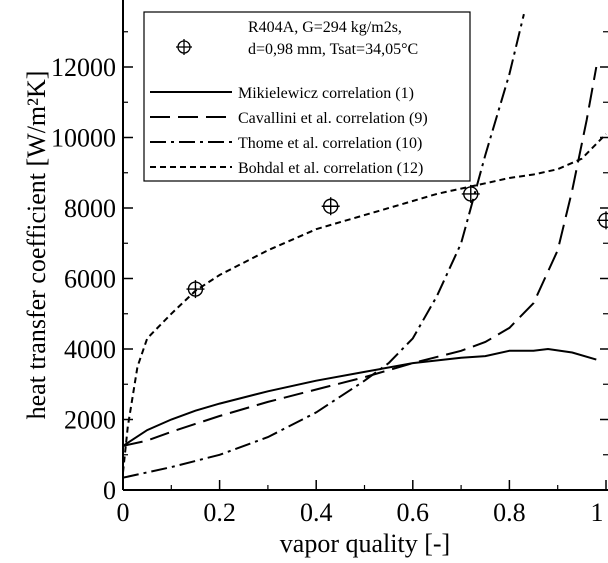 Image resolution: width=608 pixels, height=563 pixels. What do you see at coordinates (184, 47) in the screenshot?
I see `legend-experimental-marker` at bounding box center [184, 47].